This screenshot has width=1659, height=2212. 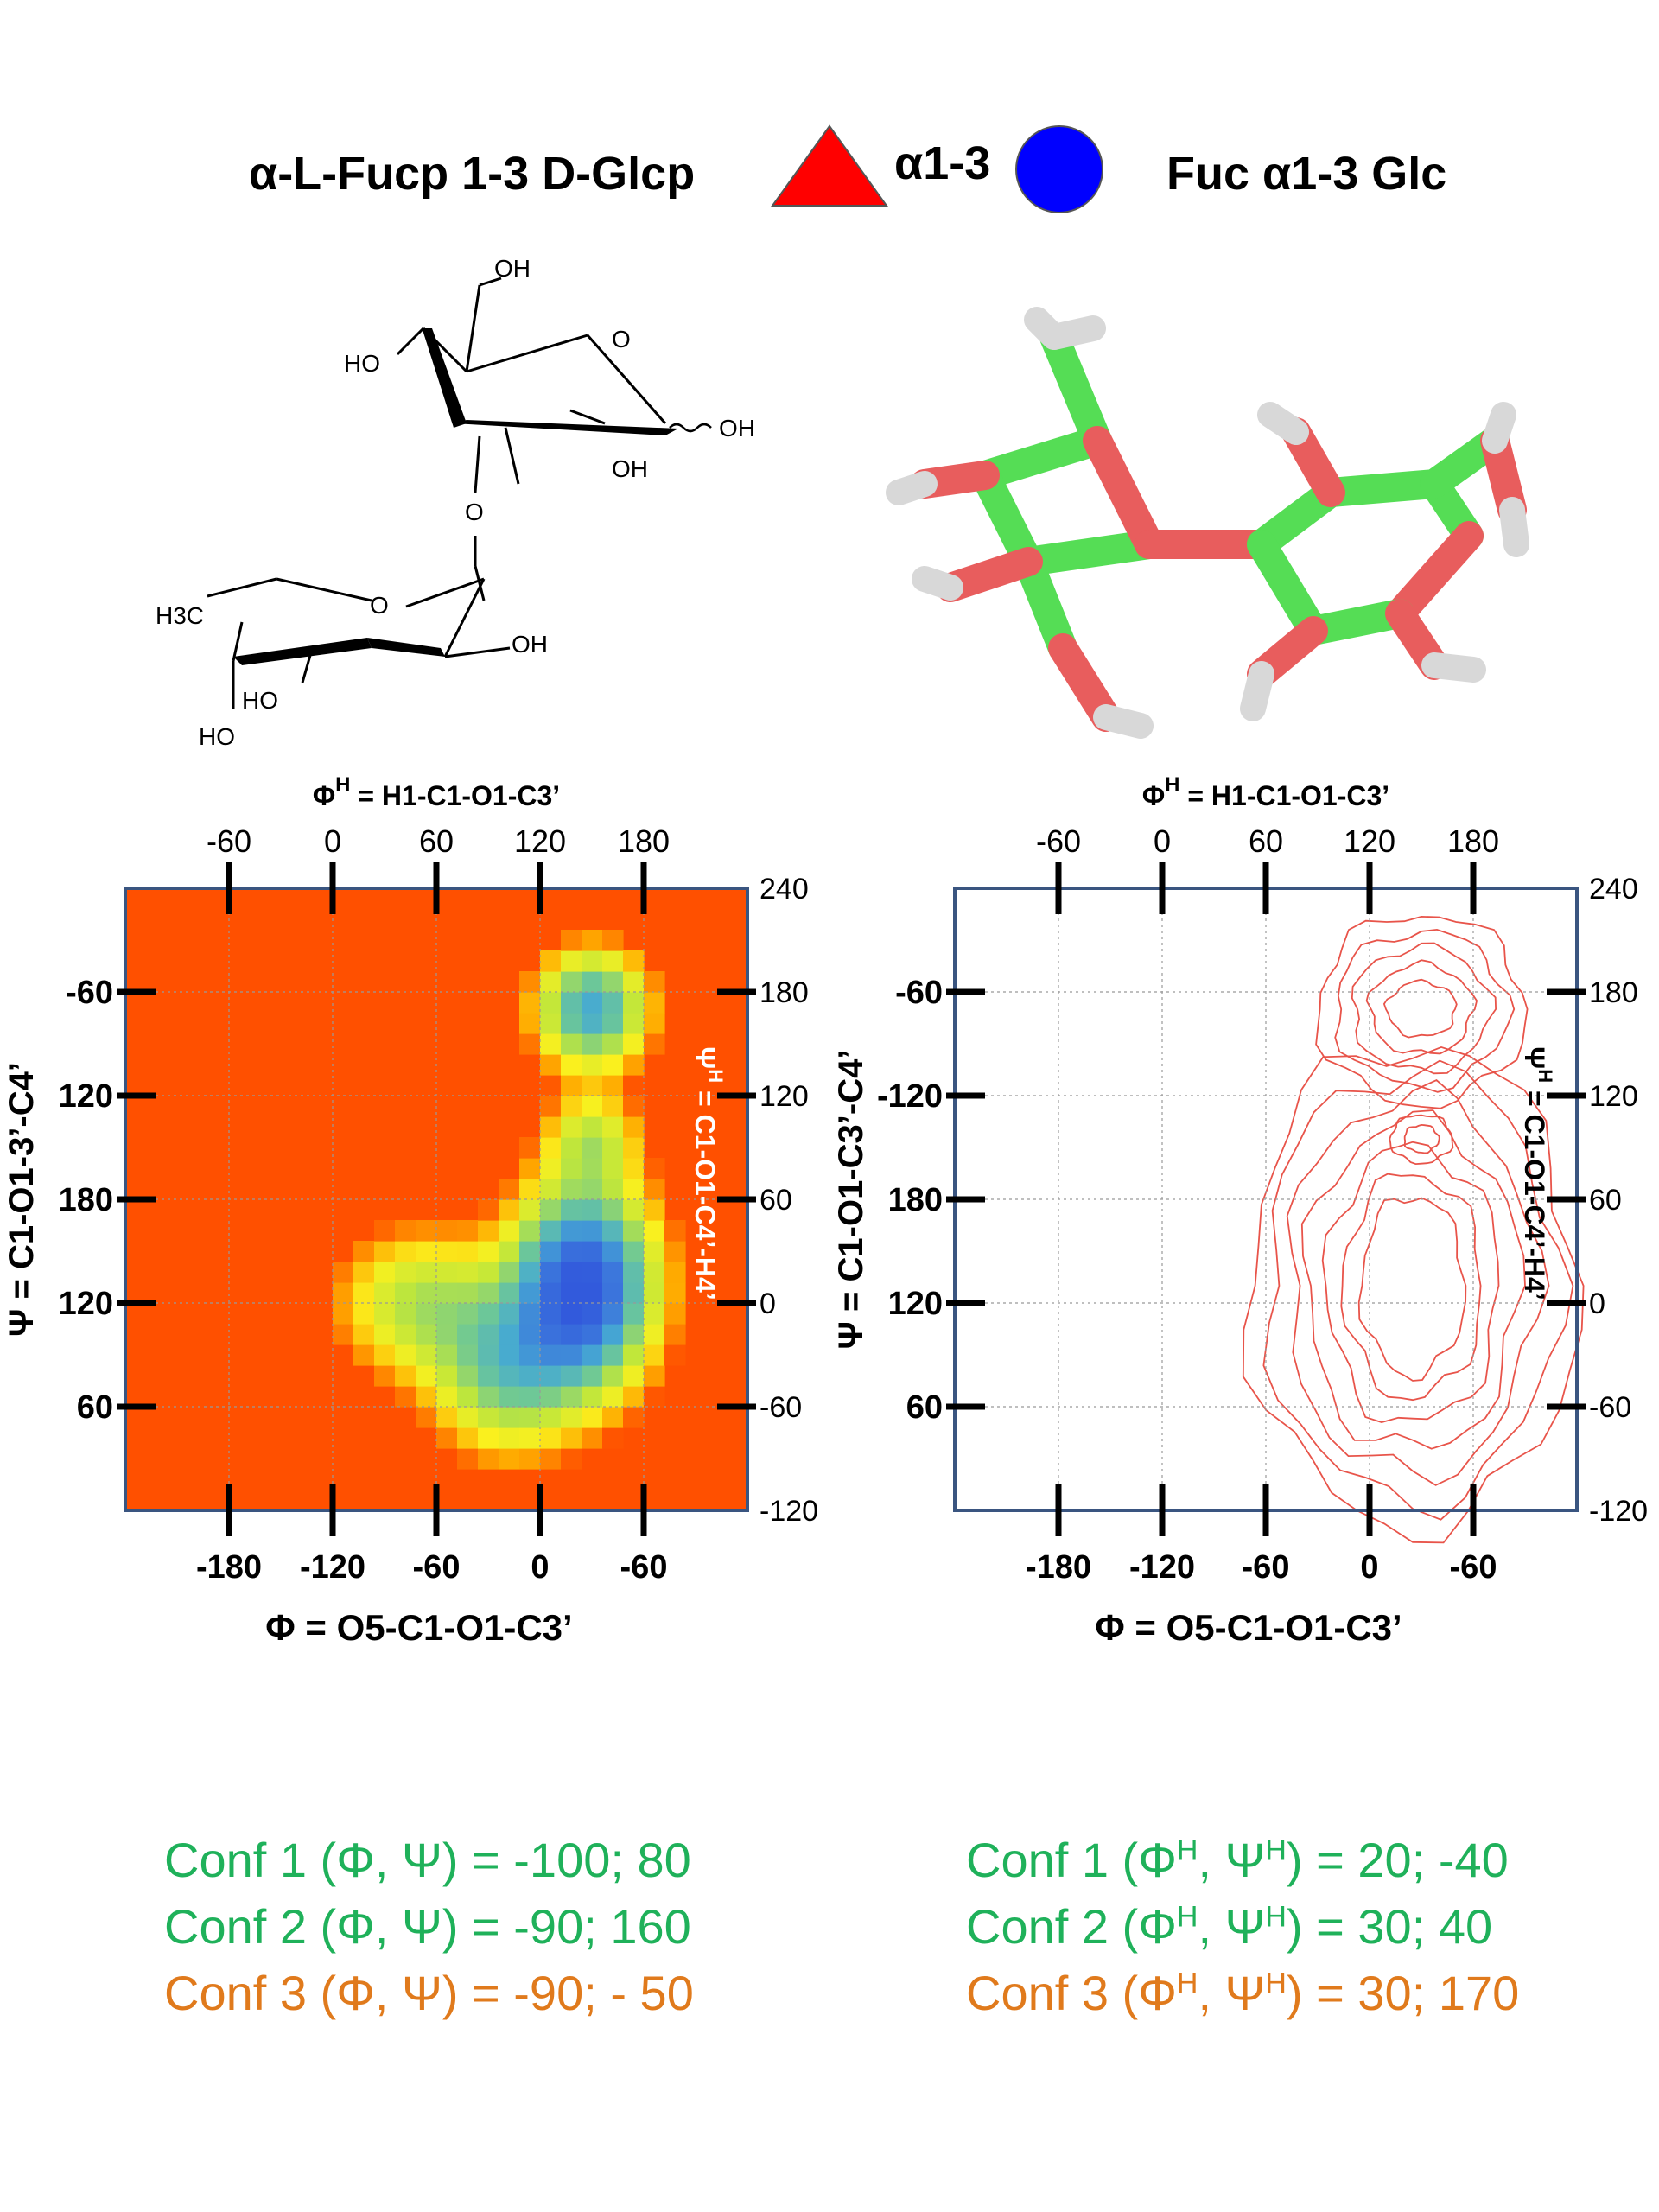 I want to click on structure-label: OH, so click(x=530, y=644).